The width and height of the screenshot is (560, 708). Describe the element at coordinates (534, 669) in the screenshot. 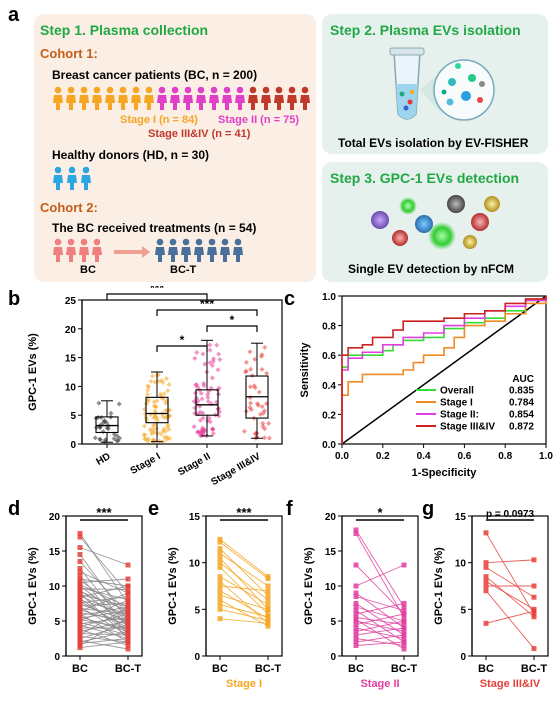

I see `x-tick-label: BC-T` at that location.